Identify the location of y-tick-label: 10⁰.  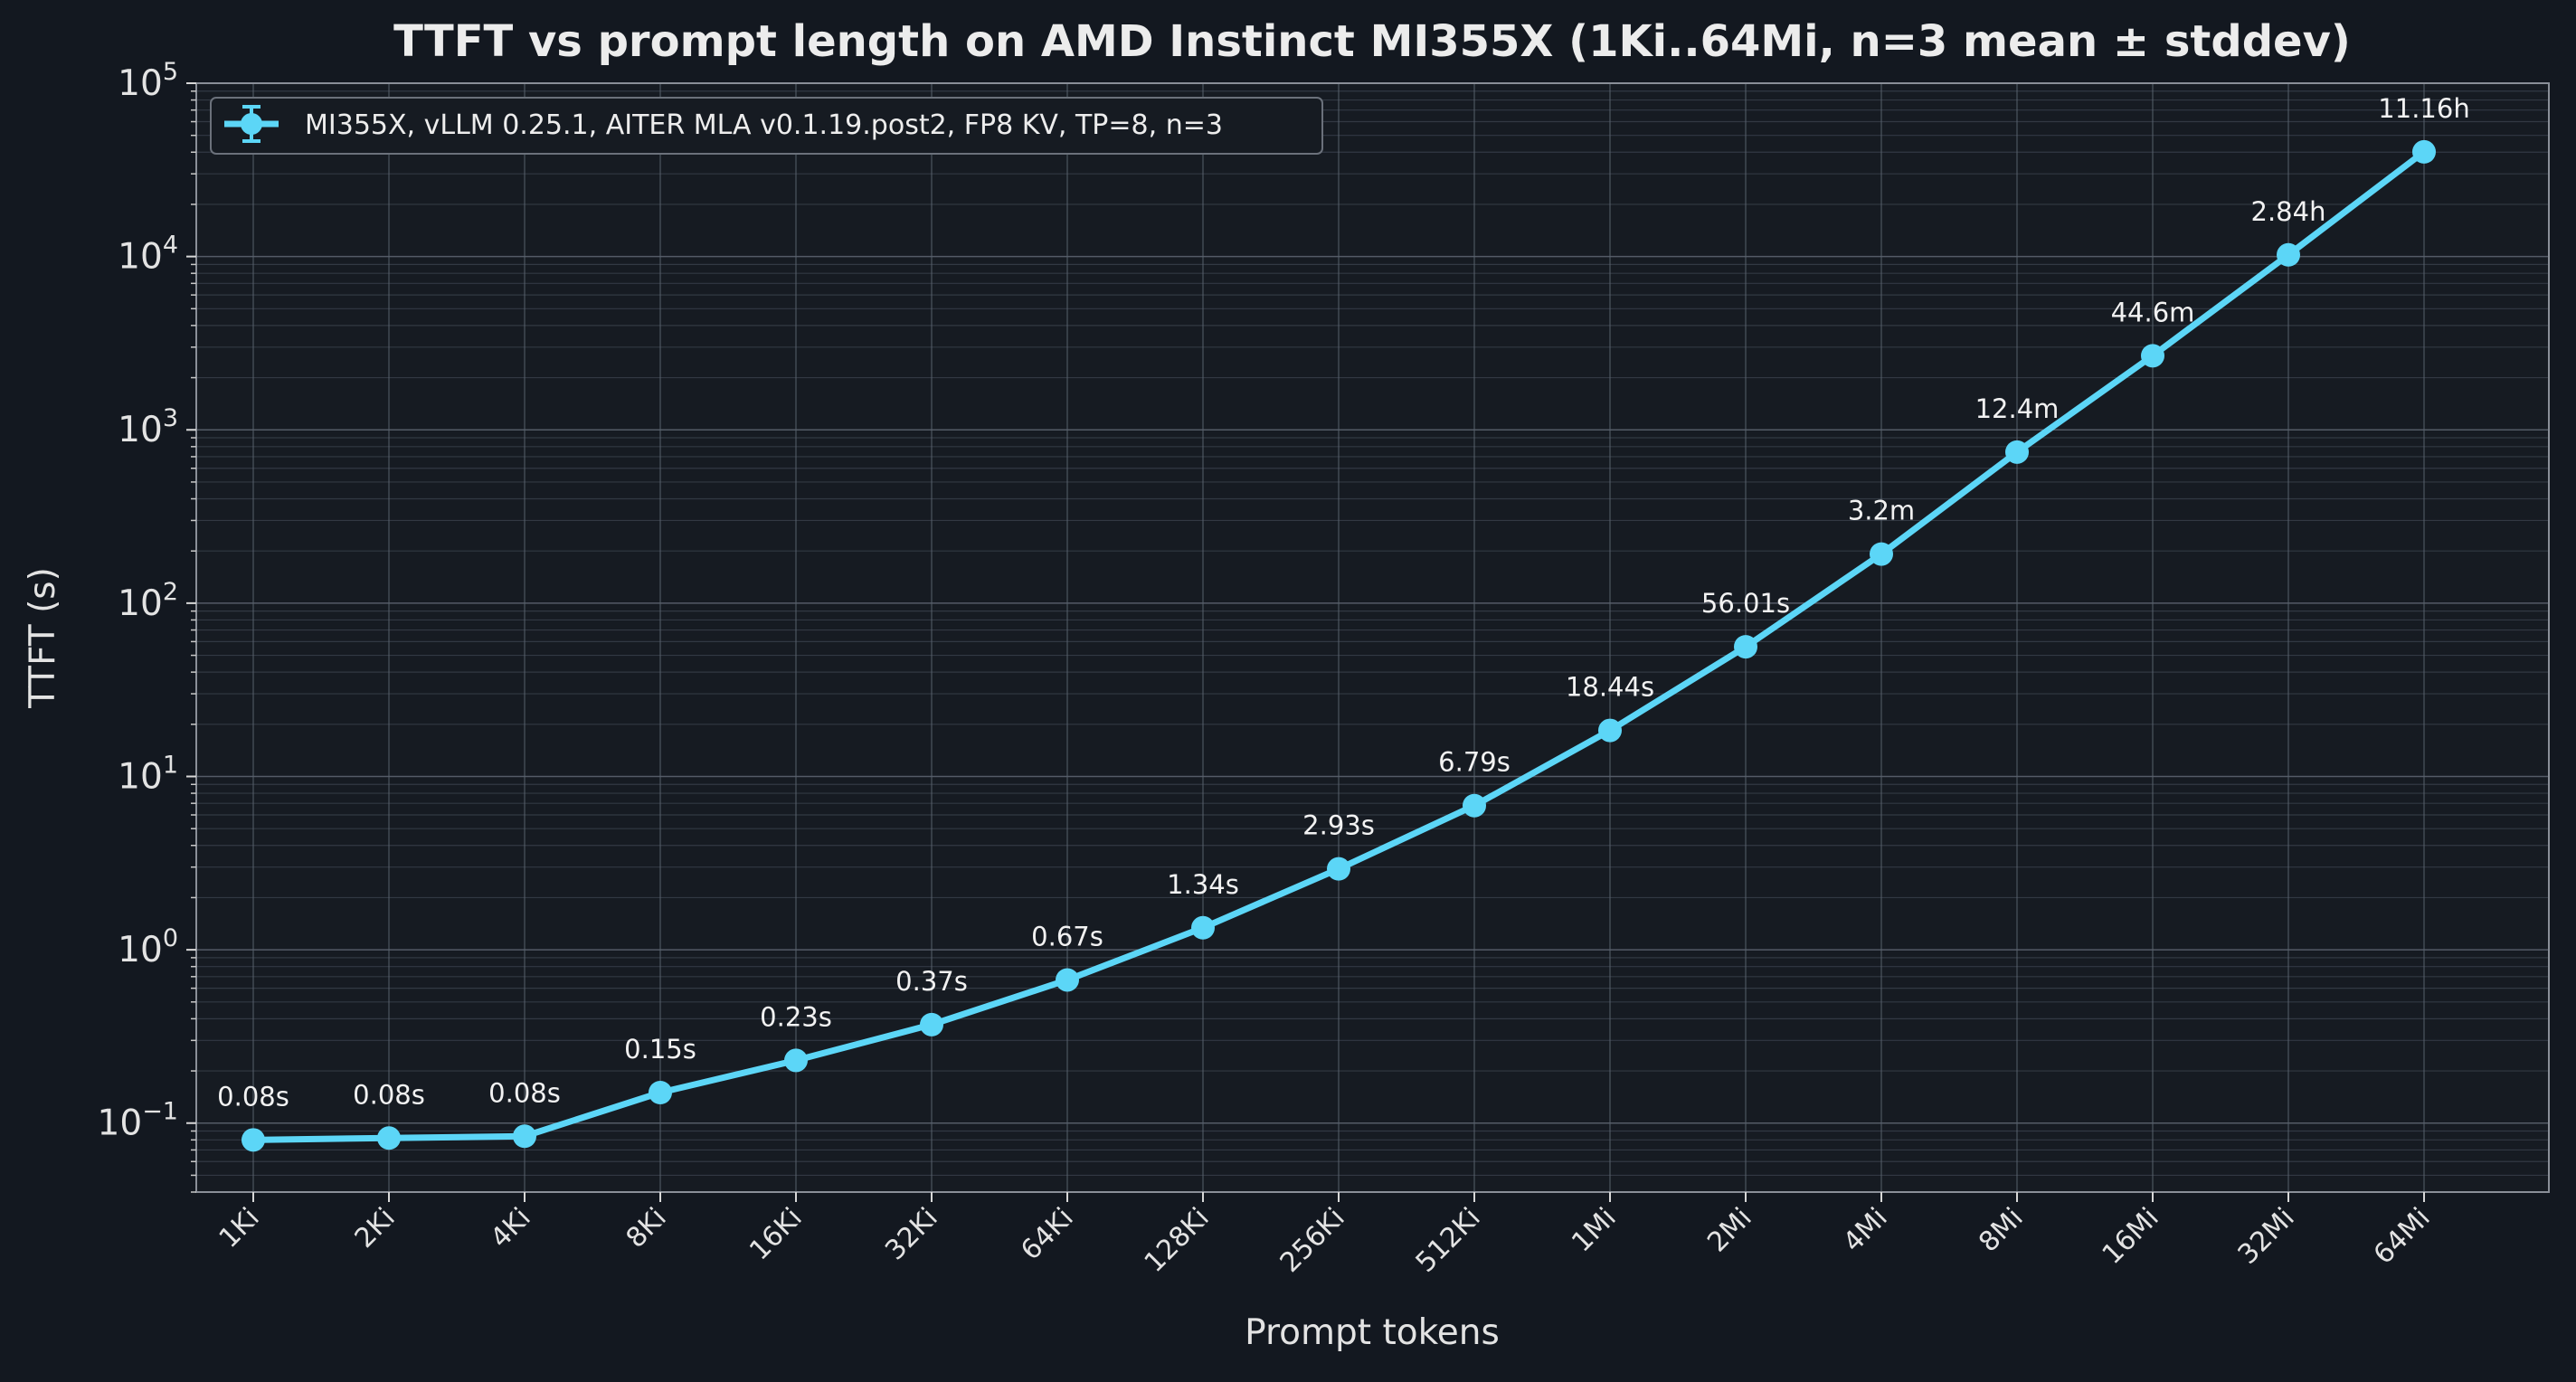
(148, 947).